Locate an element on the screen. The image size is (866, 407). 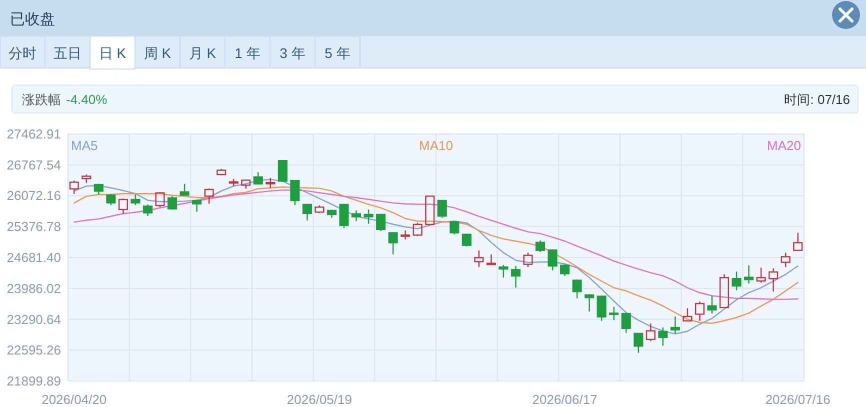
x-tick-label: 2026/07/16 is located at coordinates (797, 399).